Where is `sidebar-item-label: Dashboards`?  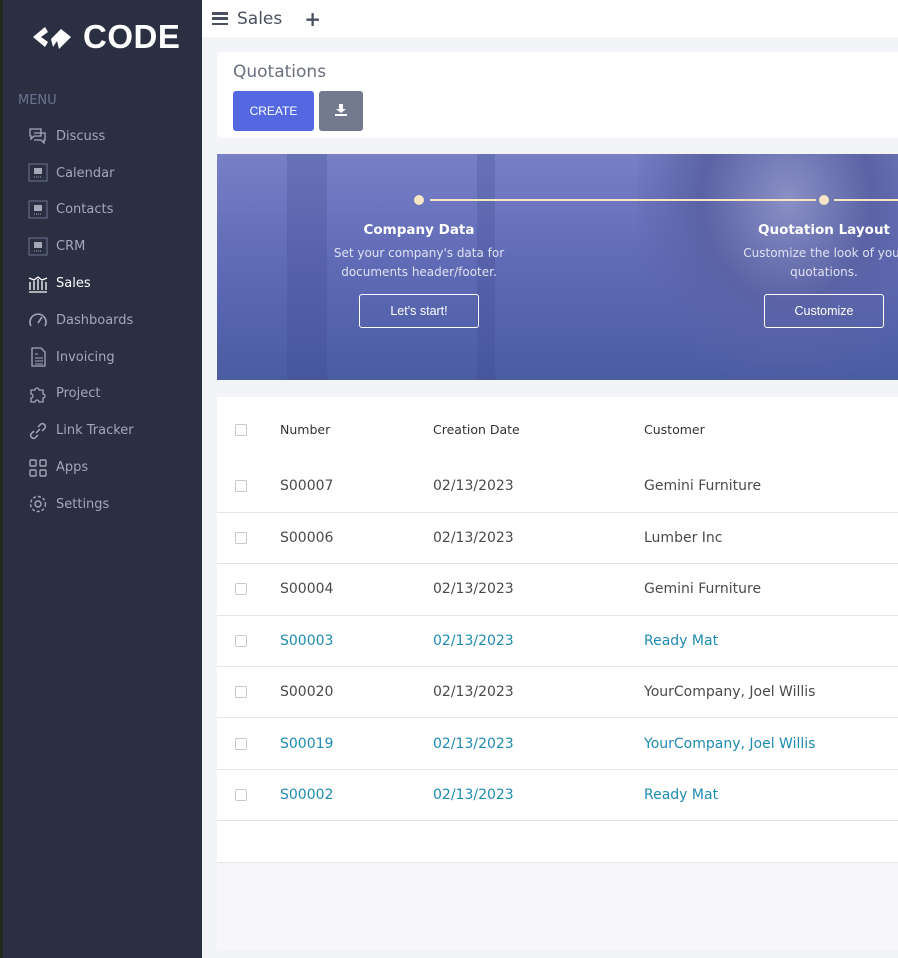
sidebar-item-label: Dashboards is located at coordinates (95, 320).